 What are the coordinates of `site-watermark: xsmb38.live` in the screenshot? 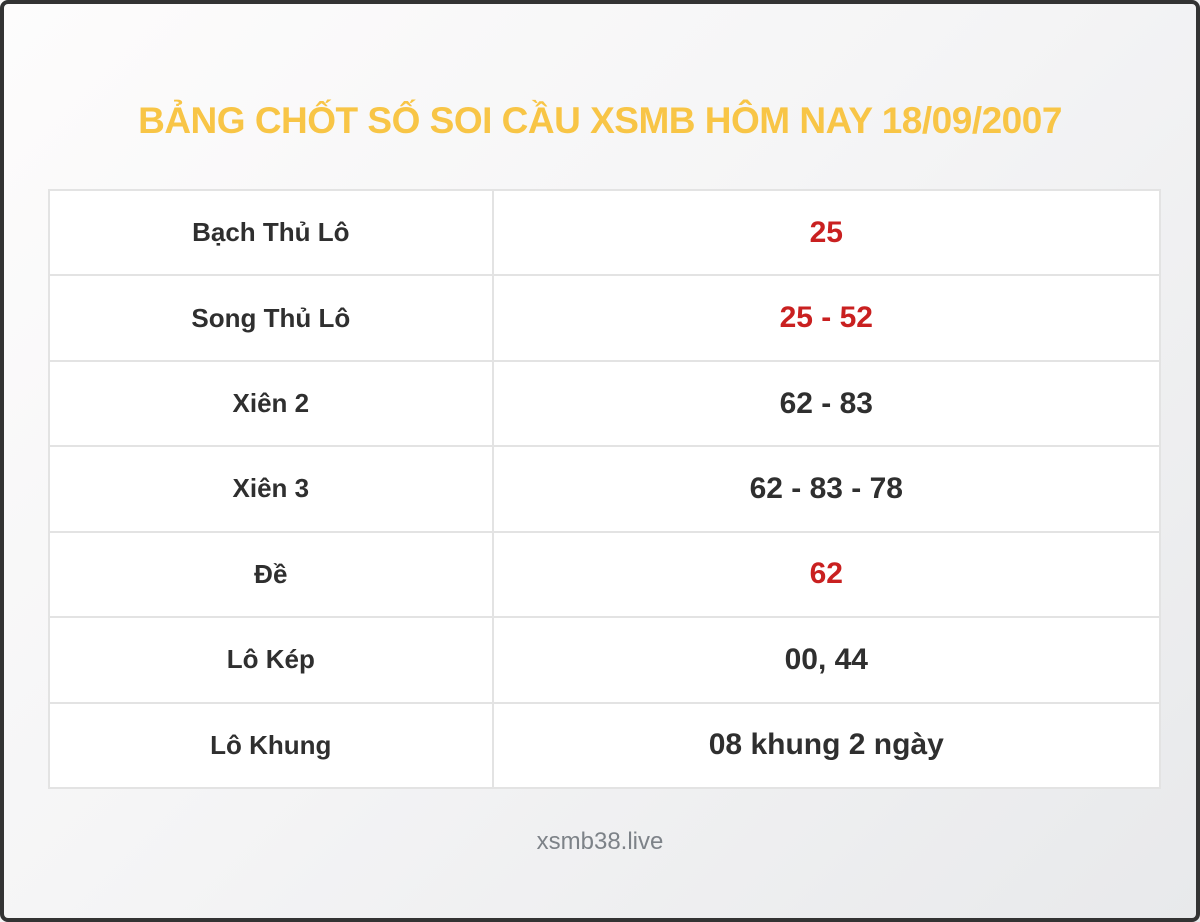 It's located at (600, 841).